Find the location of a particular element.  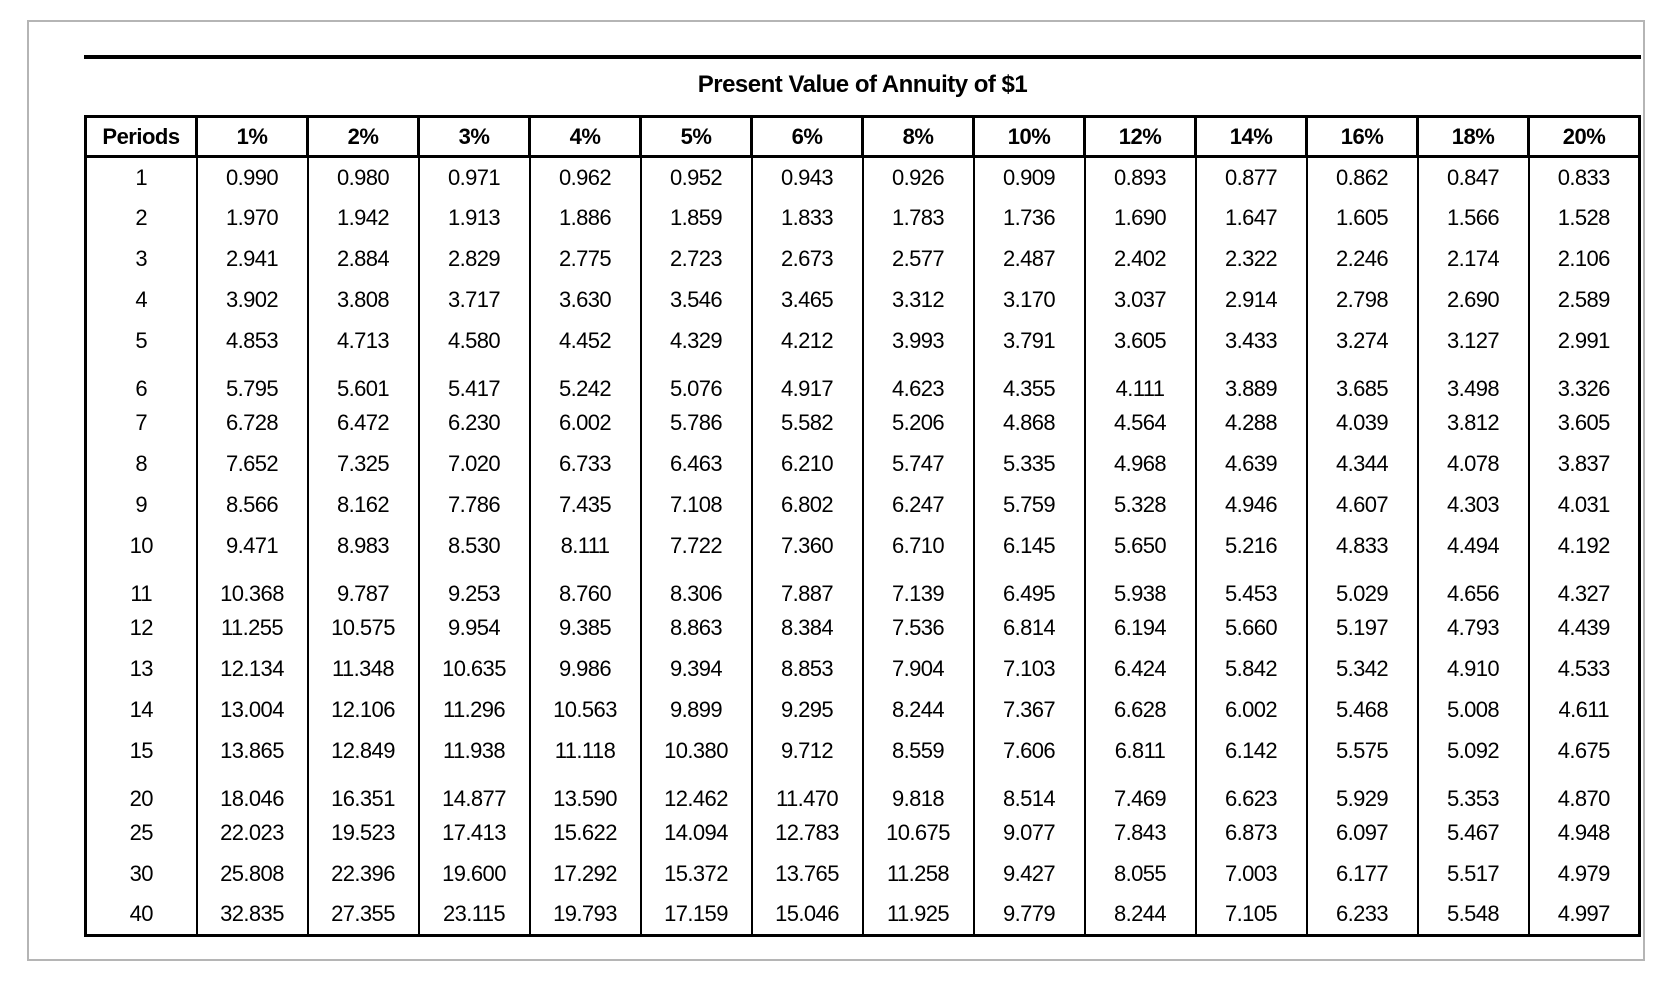

value-cell: 4.452 is located at coordinates (585, 341).